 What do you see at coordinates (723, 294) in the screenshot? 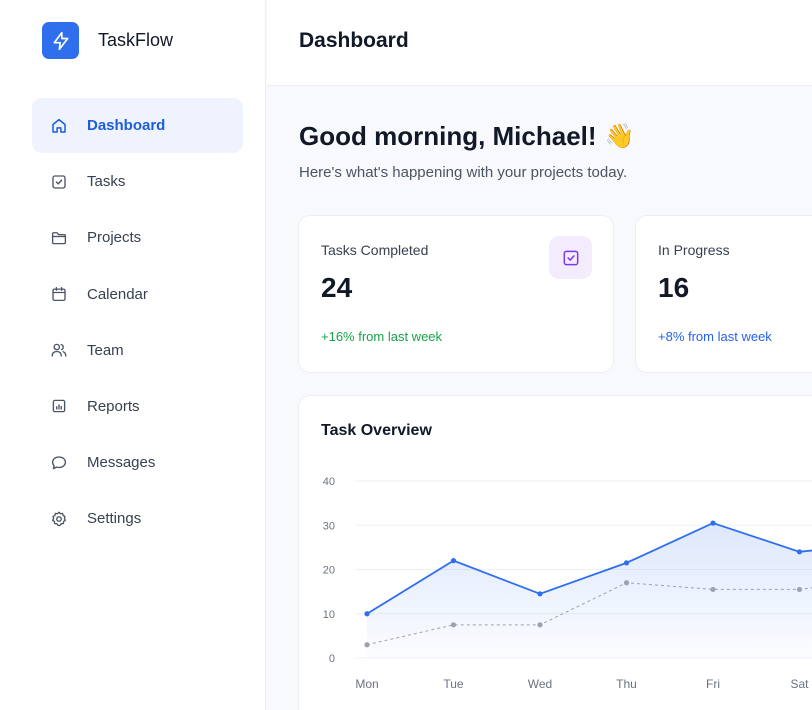
I see `stat-card-in-progress: In Progress 16 +8% from last week` at bounding box center [723, 294].